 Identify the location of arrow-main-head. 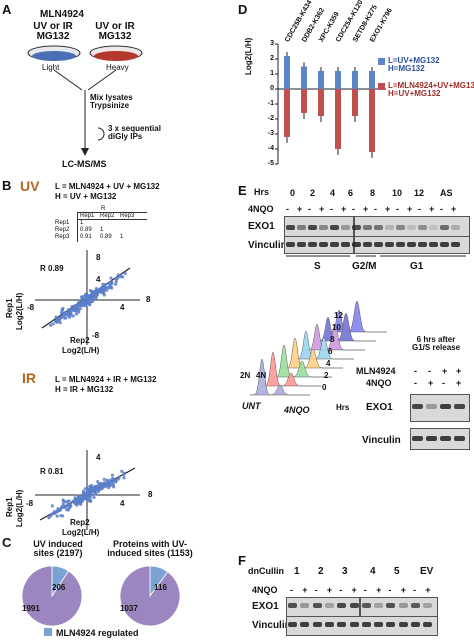
(85, 152).